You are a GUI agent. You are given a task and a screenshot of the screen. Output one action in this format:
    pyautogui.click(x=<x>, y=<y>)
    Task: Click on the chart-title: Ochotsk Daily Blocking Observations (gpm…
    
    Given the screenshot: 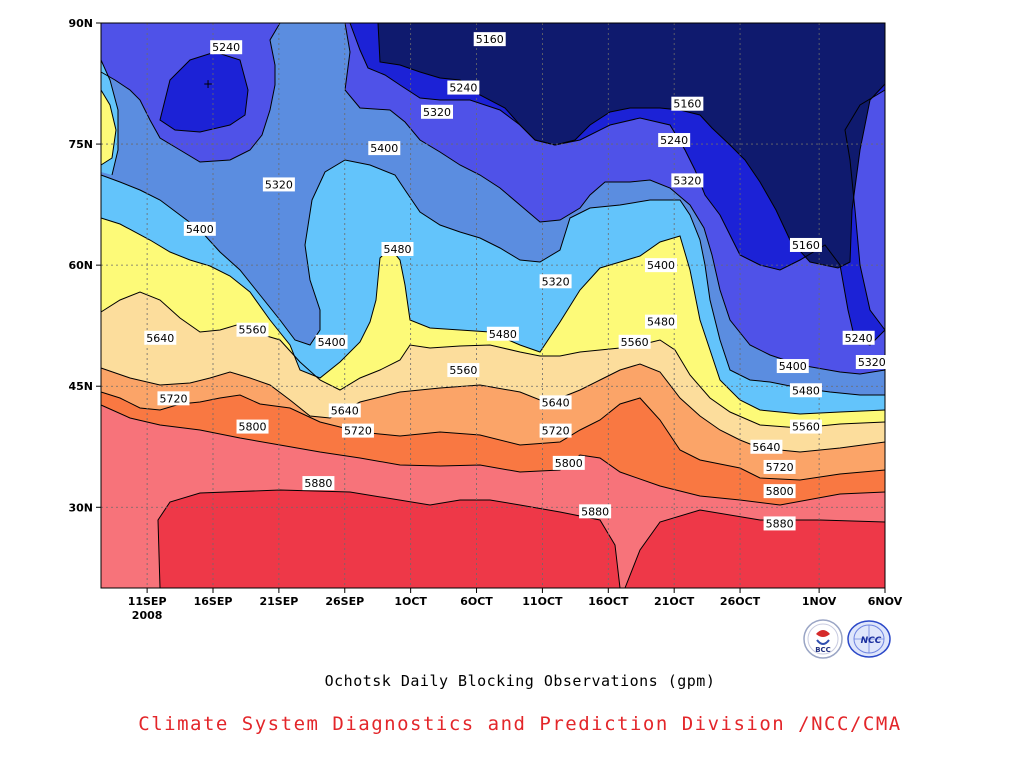 What is the action you would take?
    pyautogui.click(x=520, y=681)
    